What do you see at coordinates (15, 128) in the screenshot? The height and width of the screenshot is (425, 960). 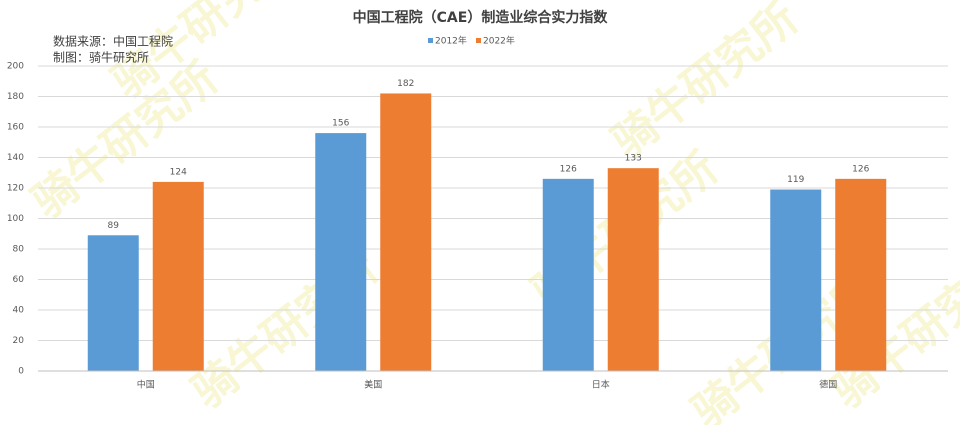 I see `y-tick-label: 160` at bounding box center [15, 128].